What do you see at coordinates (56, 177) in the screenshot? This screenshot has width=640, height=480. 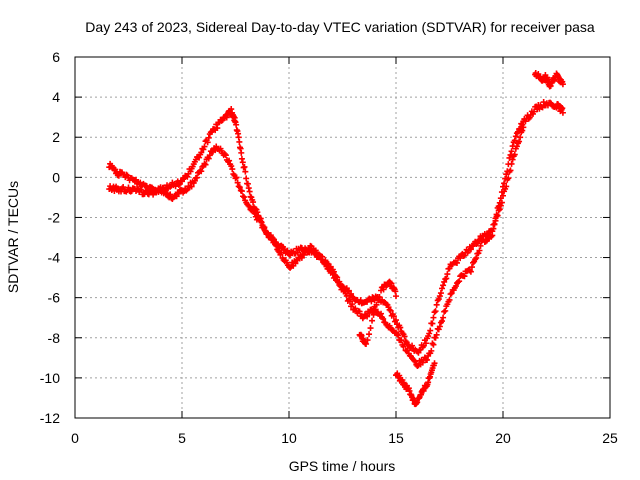 I see `y-tick-label: 0` at bounding box center [56, 177].